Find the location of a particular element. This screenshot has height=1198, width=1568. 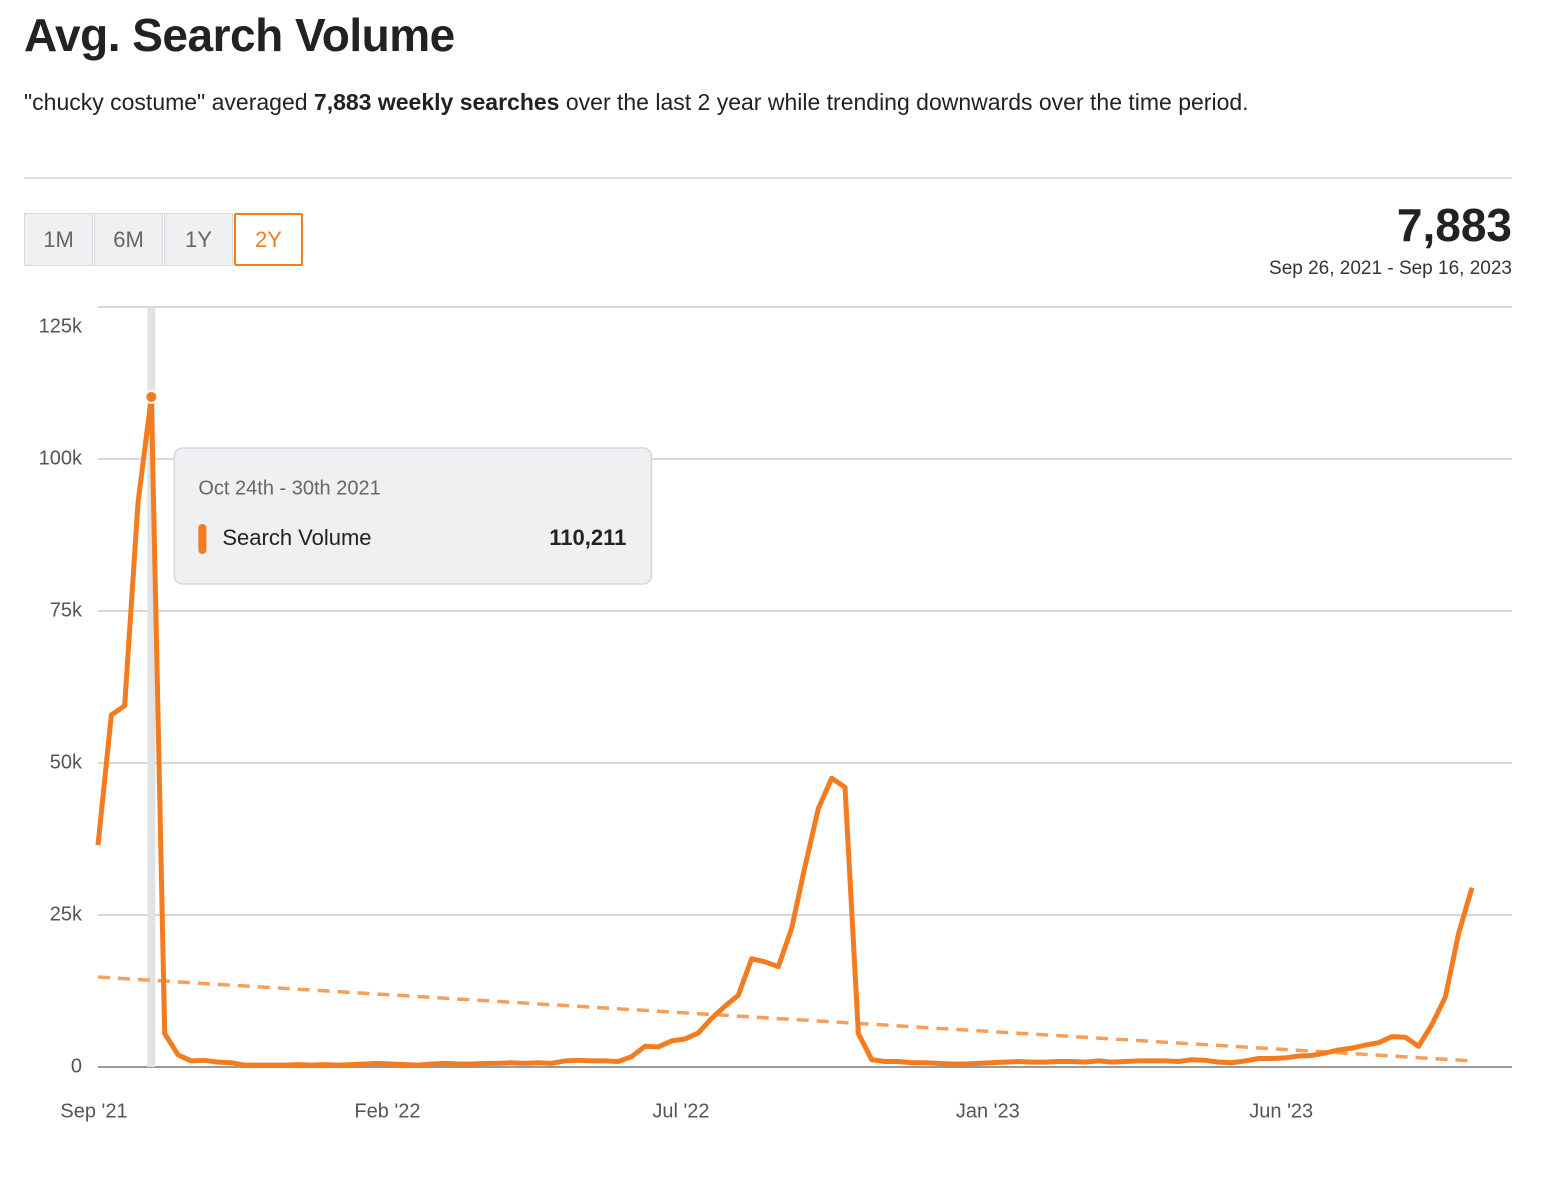

range-buttons: 1M 6M 1Y 2Y is located at coordinates (164, 239).